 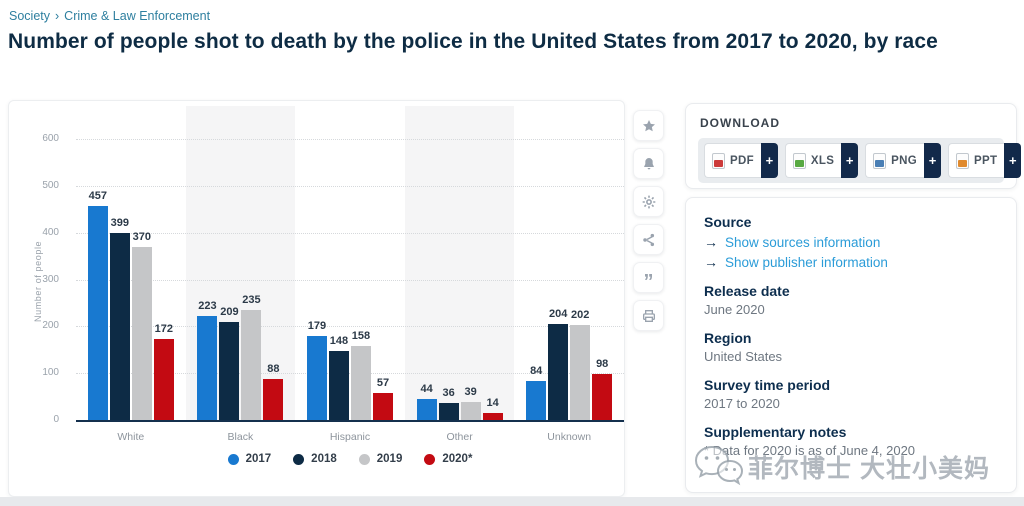 I want to click on bell-icon, so click(x=649, y=164).